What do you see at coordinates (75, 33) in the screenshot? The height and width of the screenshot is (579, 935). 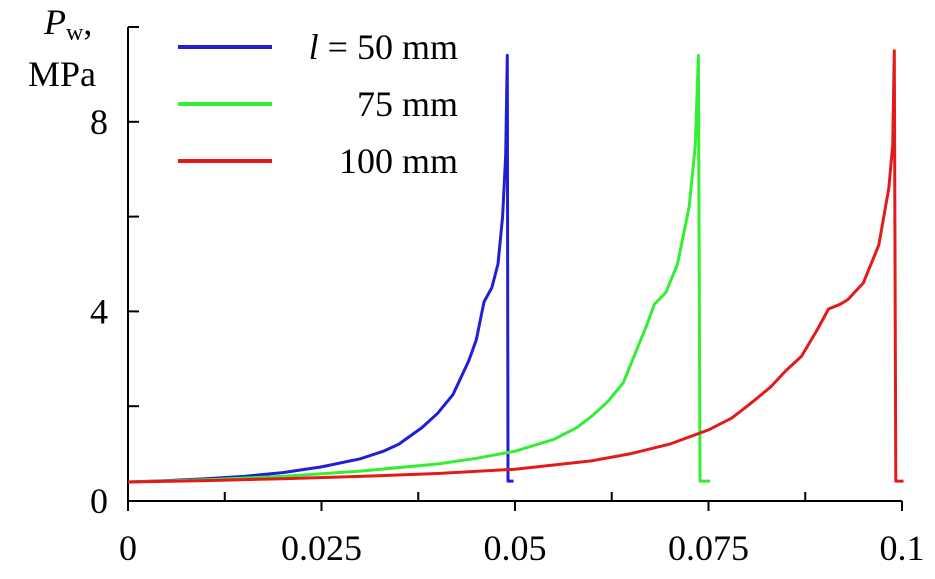 I see `y-axis-subscript: w` at bounding box center [75, 33].